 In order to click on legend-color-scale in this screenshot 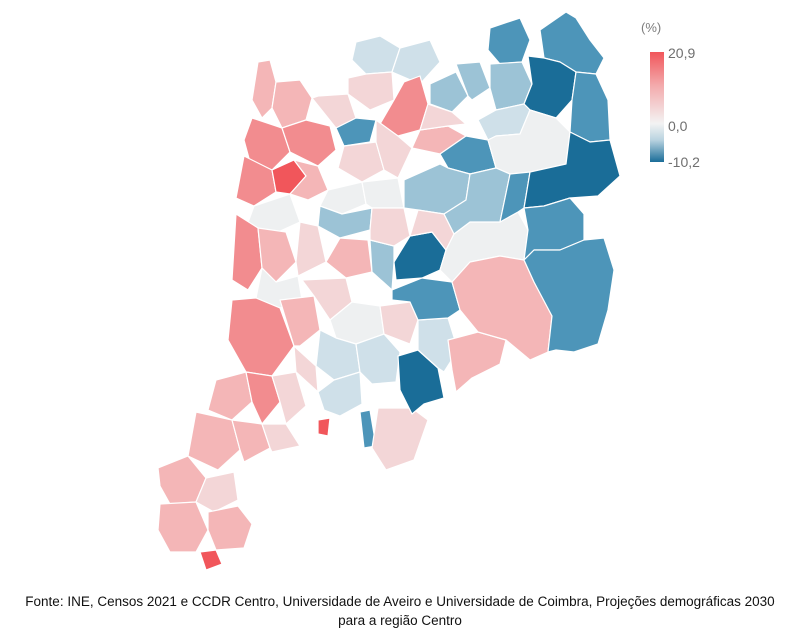, I will do `click(657, 107)`.